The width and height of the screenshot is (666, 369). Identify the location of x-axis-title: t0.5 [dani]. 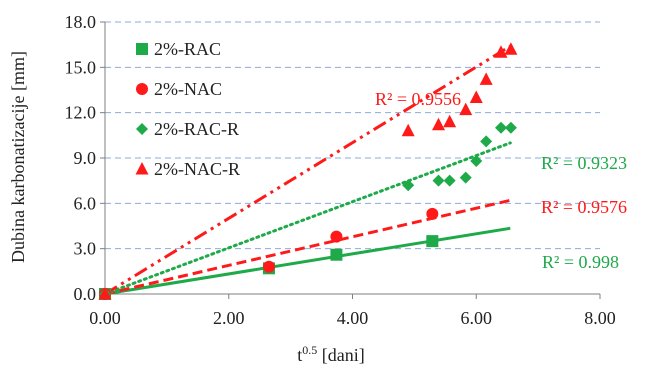
(331, 354).